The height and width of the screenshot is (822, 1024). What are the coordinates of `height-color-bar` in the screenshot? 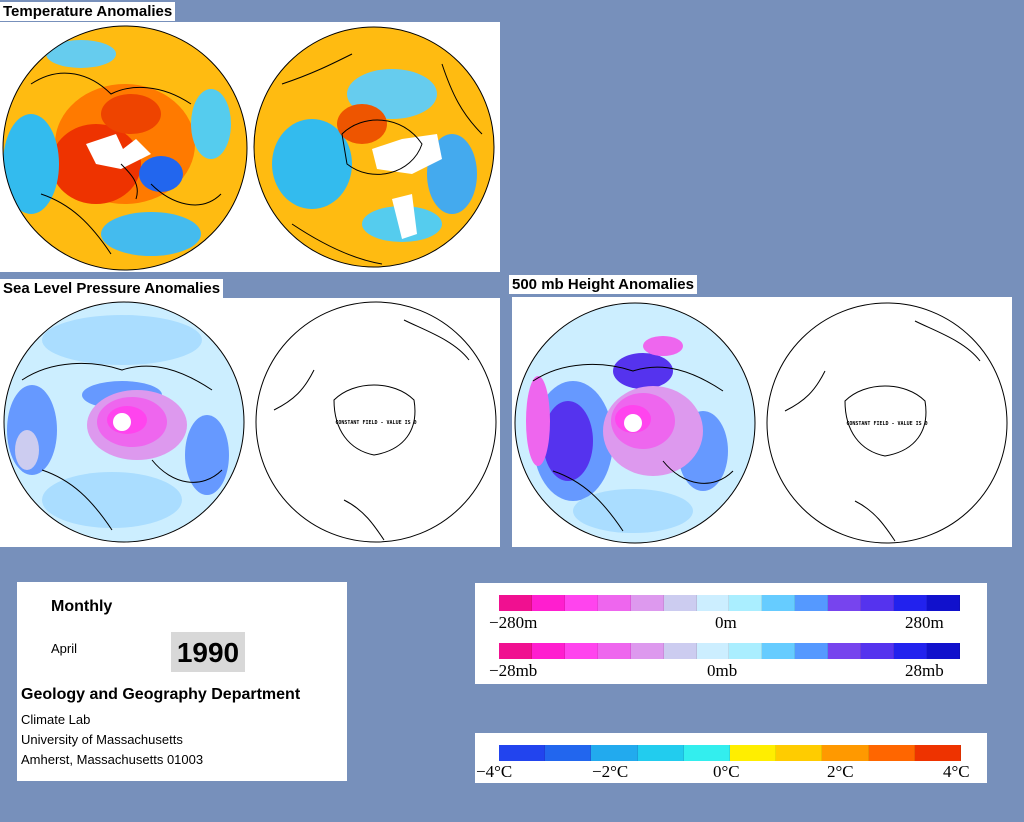 It's located at (729, 603).